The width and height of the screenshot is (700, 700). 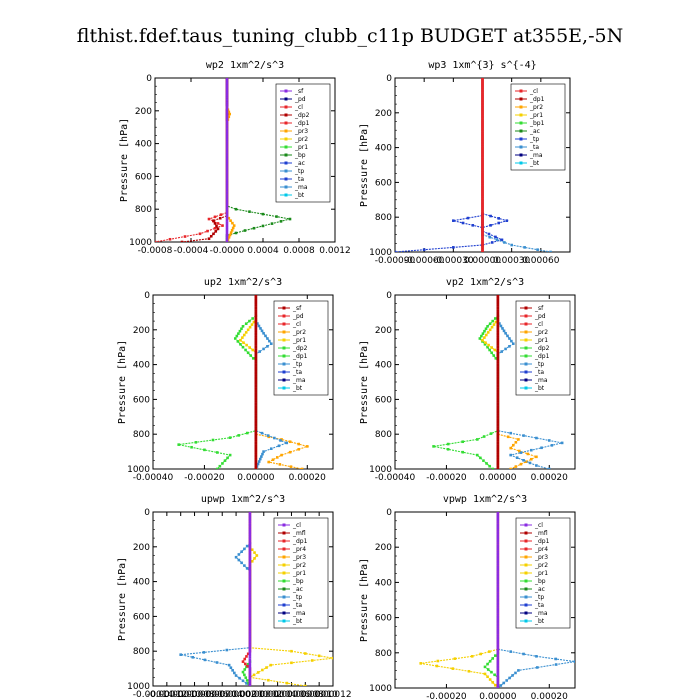 What do you see at coordinates (298, 581) in the screenshot?
I see `legend-label: _bp` at bounding box center [298, 581].